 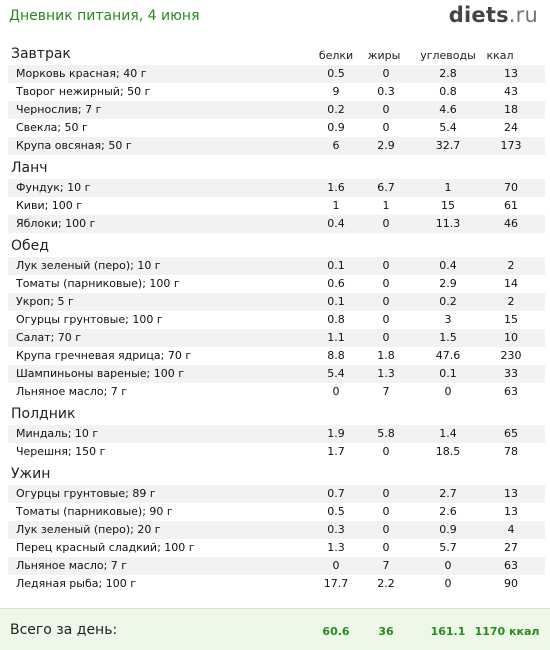 What do you see at coordinates (448, 631) in the screenshot?
I see `total-carbs: 161.1` at bounding box center [448, 631].